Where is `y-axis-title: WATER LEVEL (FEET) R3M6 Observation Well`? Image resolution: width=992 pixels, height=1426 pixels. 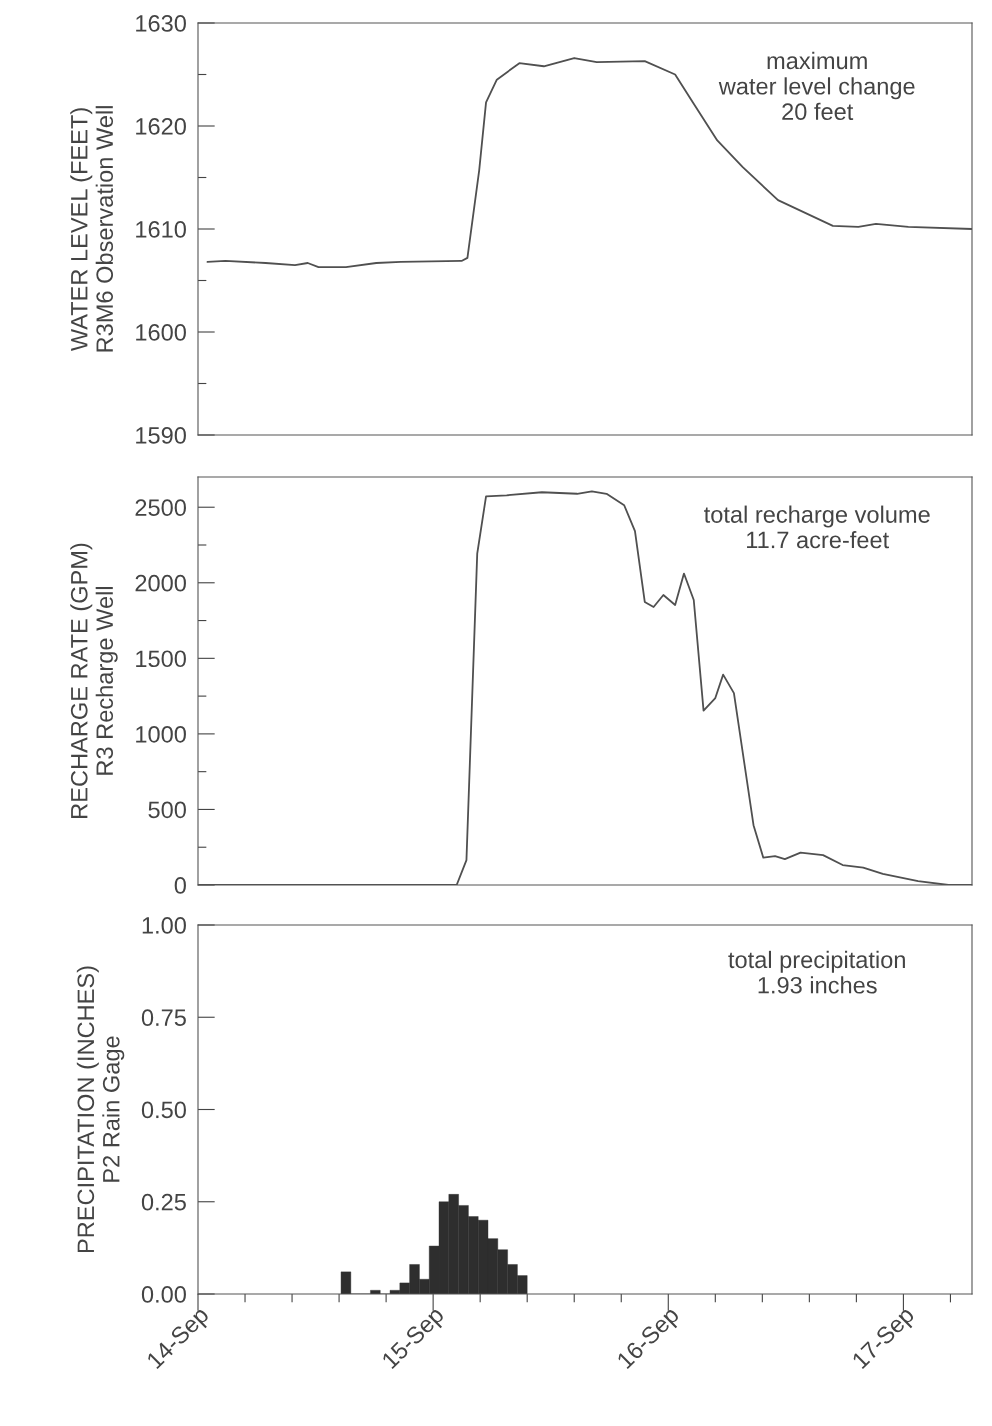 y-axis-title: WATER LEVEL (FEET) R3M6 Observation Well is located at coordinates (92, 229).